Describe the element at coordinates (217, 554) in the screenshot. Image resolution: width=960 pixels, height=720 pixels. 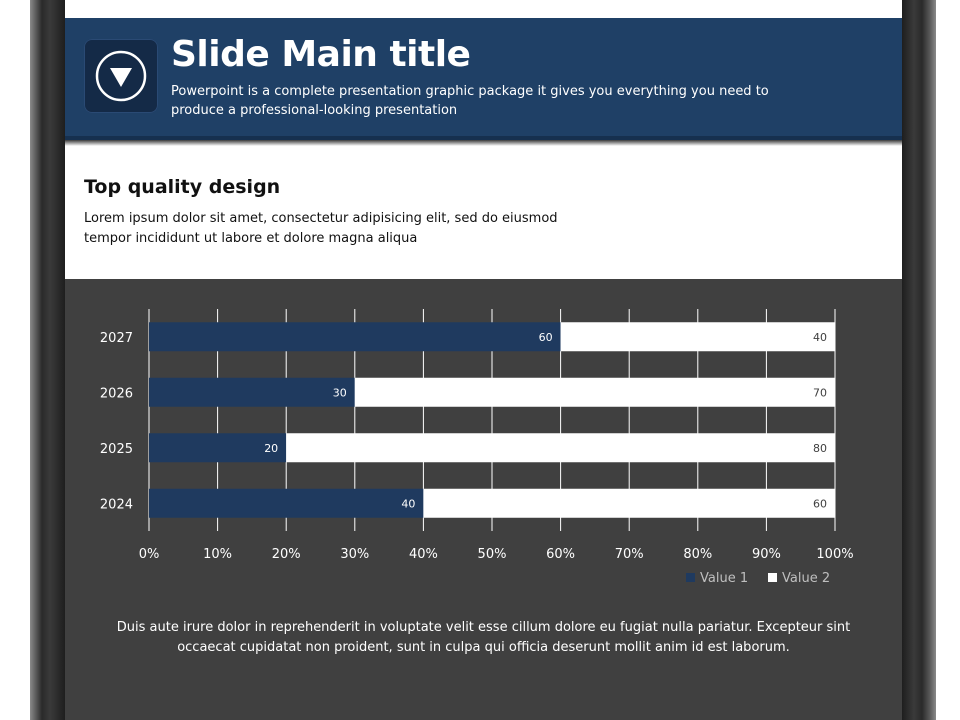
I see `x-tick-label: 10%` at that location.